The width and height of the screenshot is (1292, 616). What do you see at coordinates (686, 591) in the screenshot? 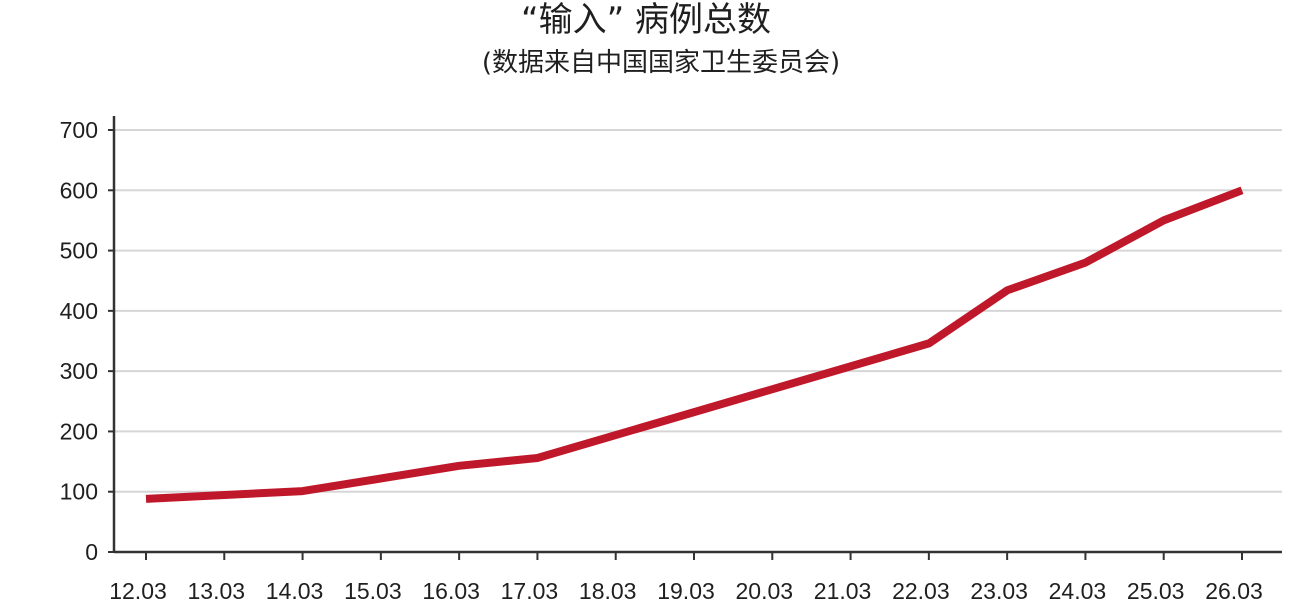
I see `x-tick-label: 19.03` at bounding box center [686, 591].